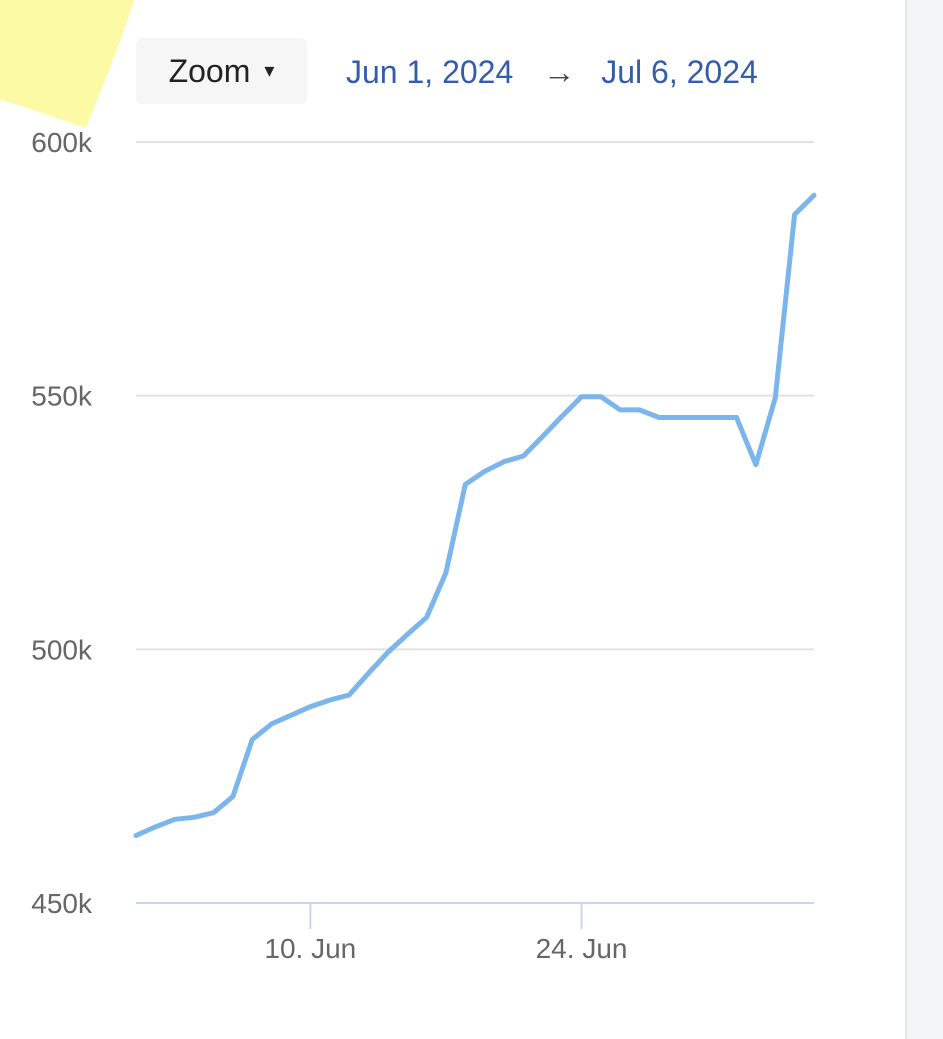 This screenshot has height=1039, width=943. I want to click on x-axis: 10. Jun 24. Jun, so click(445, 933).